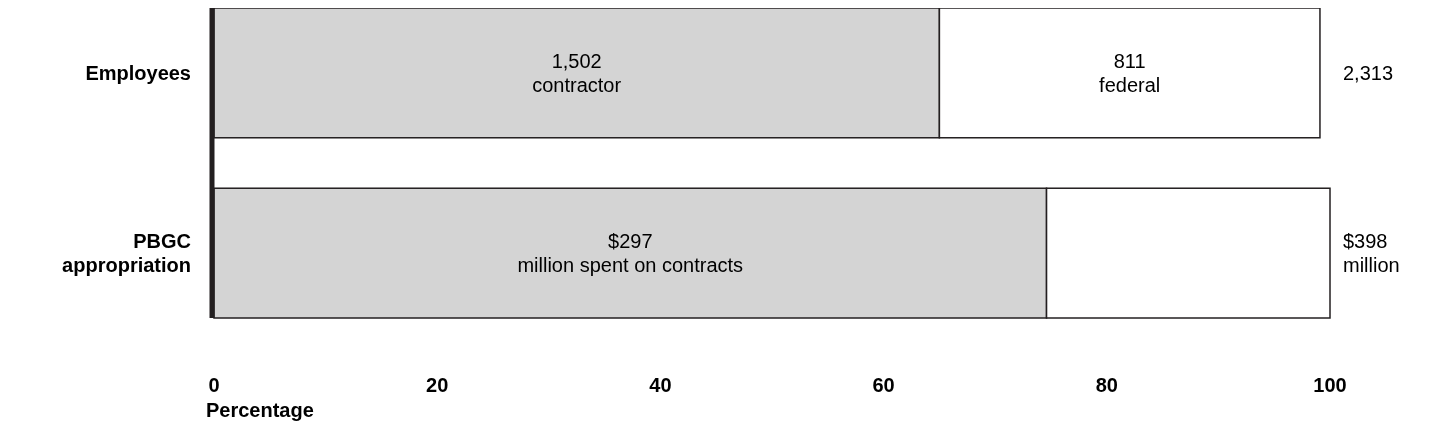  Describe the element at coordinates (214, 385) in the screenshot. I see `x-tick-label: 0` at that location.